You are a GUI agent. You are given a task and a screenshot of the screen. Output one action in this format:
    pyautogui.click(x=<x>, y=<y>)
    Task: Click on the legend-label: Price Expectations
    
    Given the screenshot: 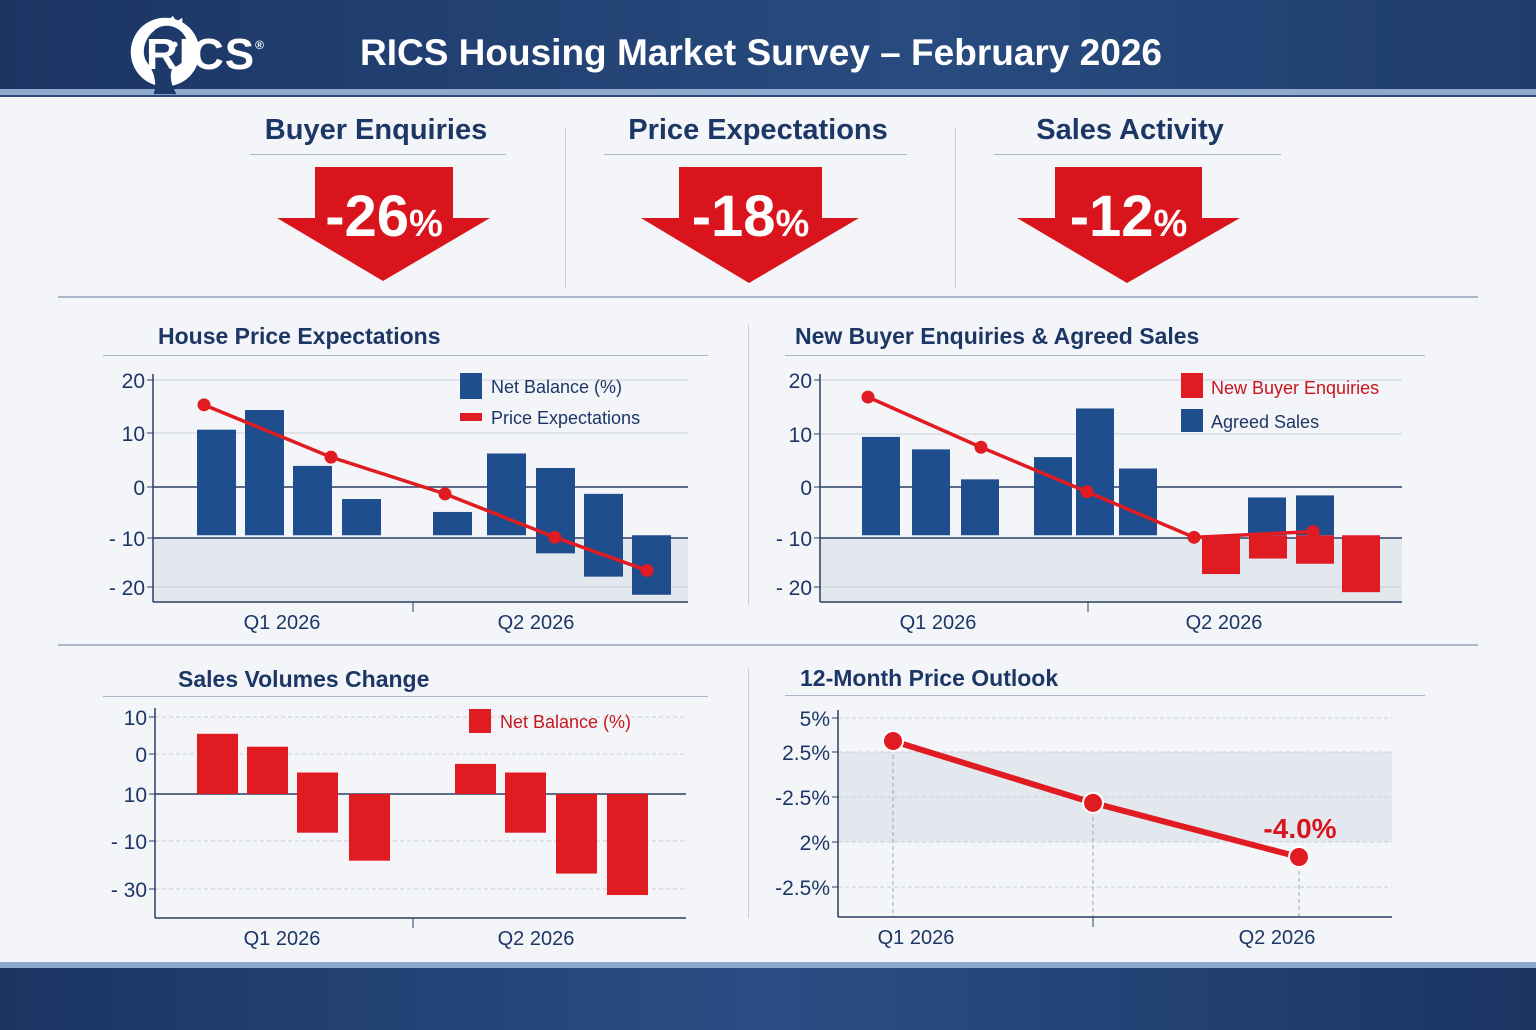 What is the action you would take?
    pyautogui.click(x=565, y=418)
    